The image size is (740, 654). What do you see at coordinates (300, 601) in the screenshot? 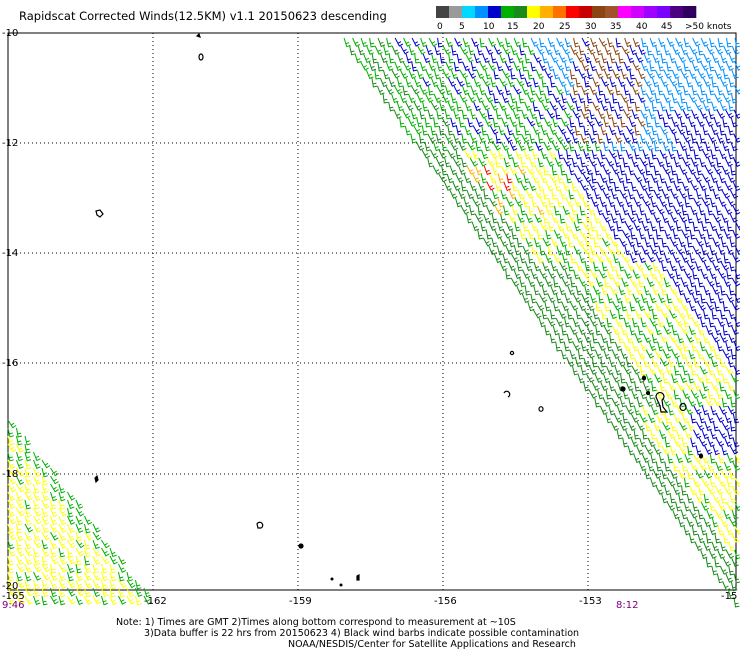
I see `lon-label-159: -159` at bounding box center [300, 601].